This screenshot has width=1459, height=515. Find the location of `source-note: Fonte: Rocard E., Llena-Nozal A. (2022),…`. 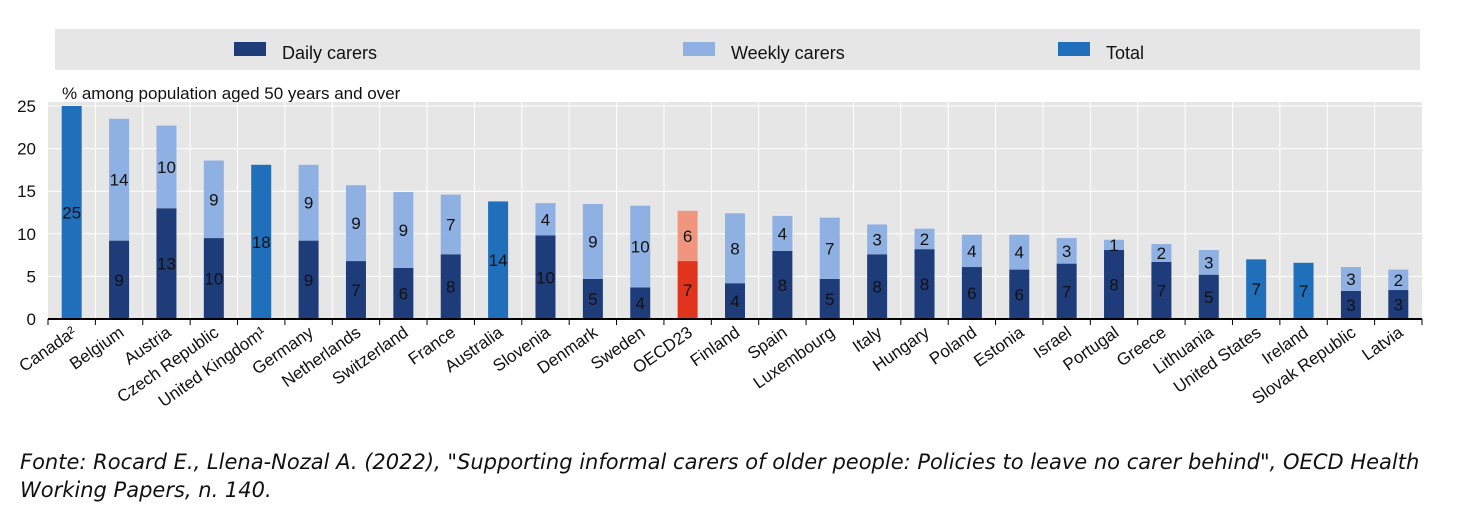

source-note: Fonte: Rocard E., Llena-Nozal A. (2022),… is located at coordinates (720, 476).